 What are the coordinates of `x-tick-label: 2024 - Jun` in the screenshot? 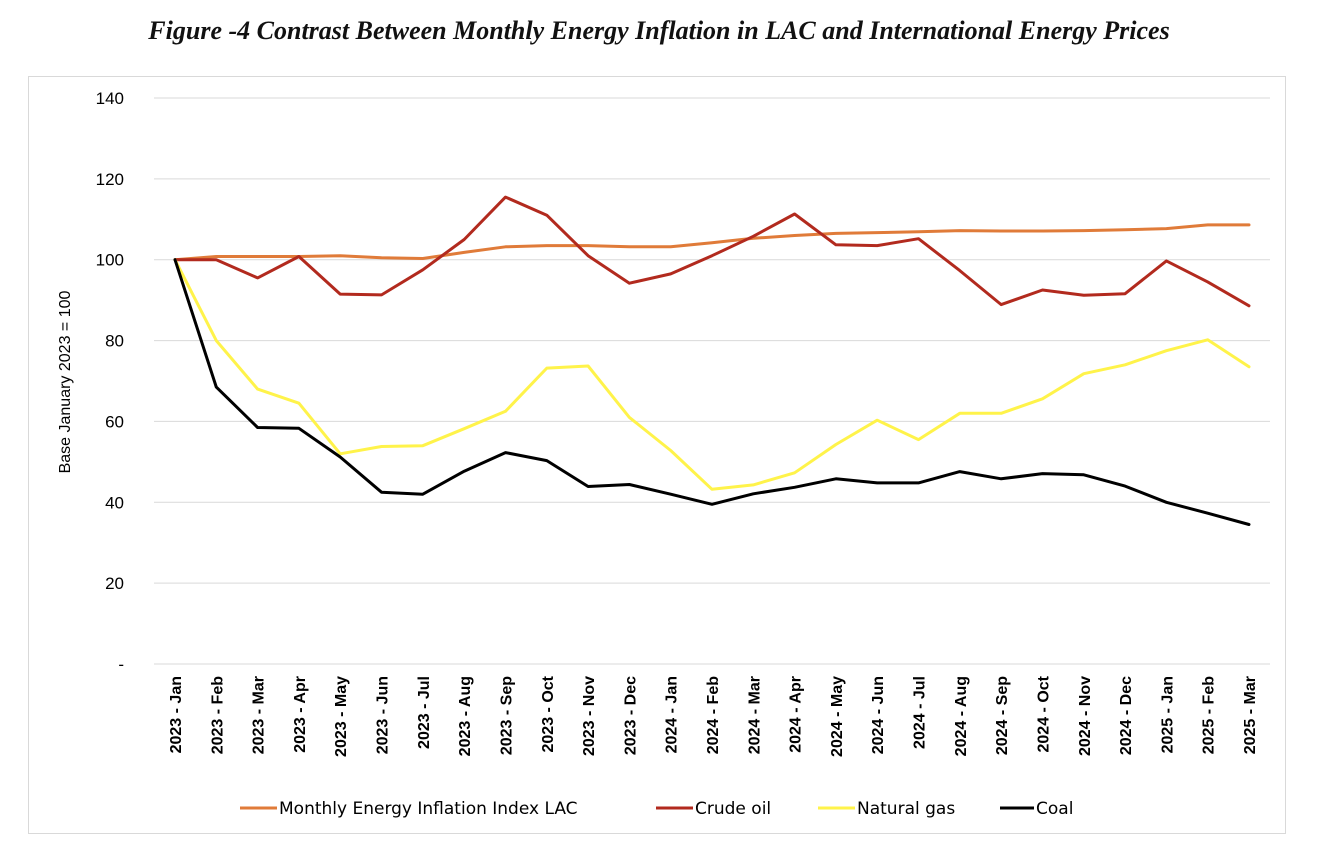 It's located at (878, 715).